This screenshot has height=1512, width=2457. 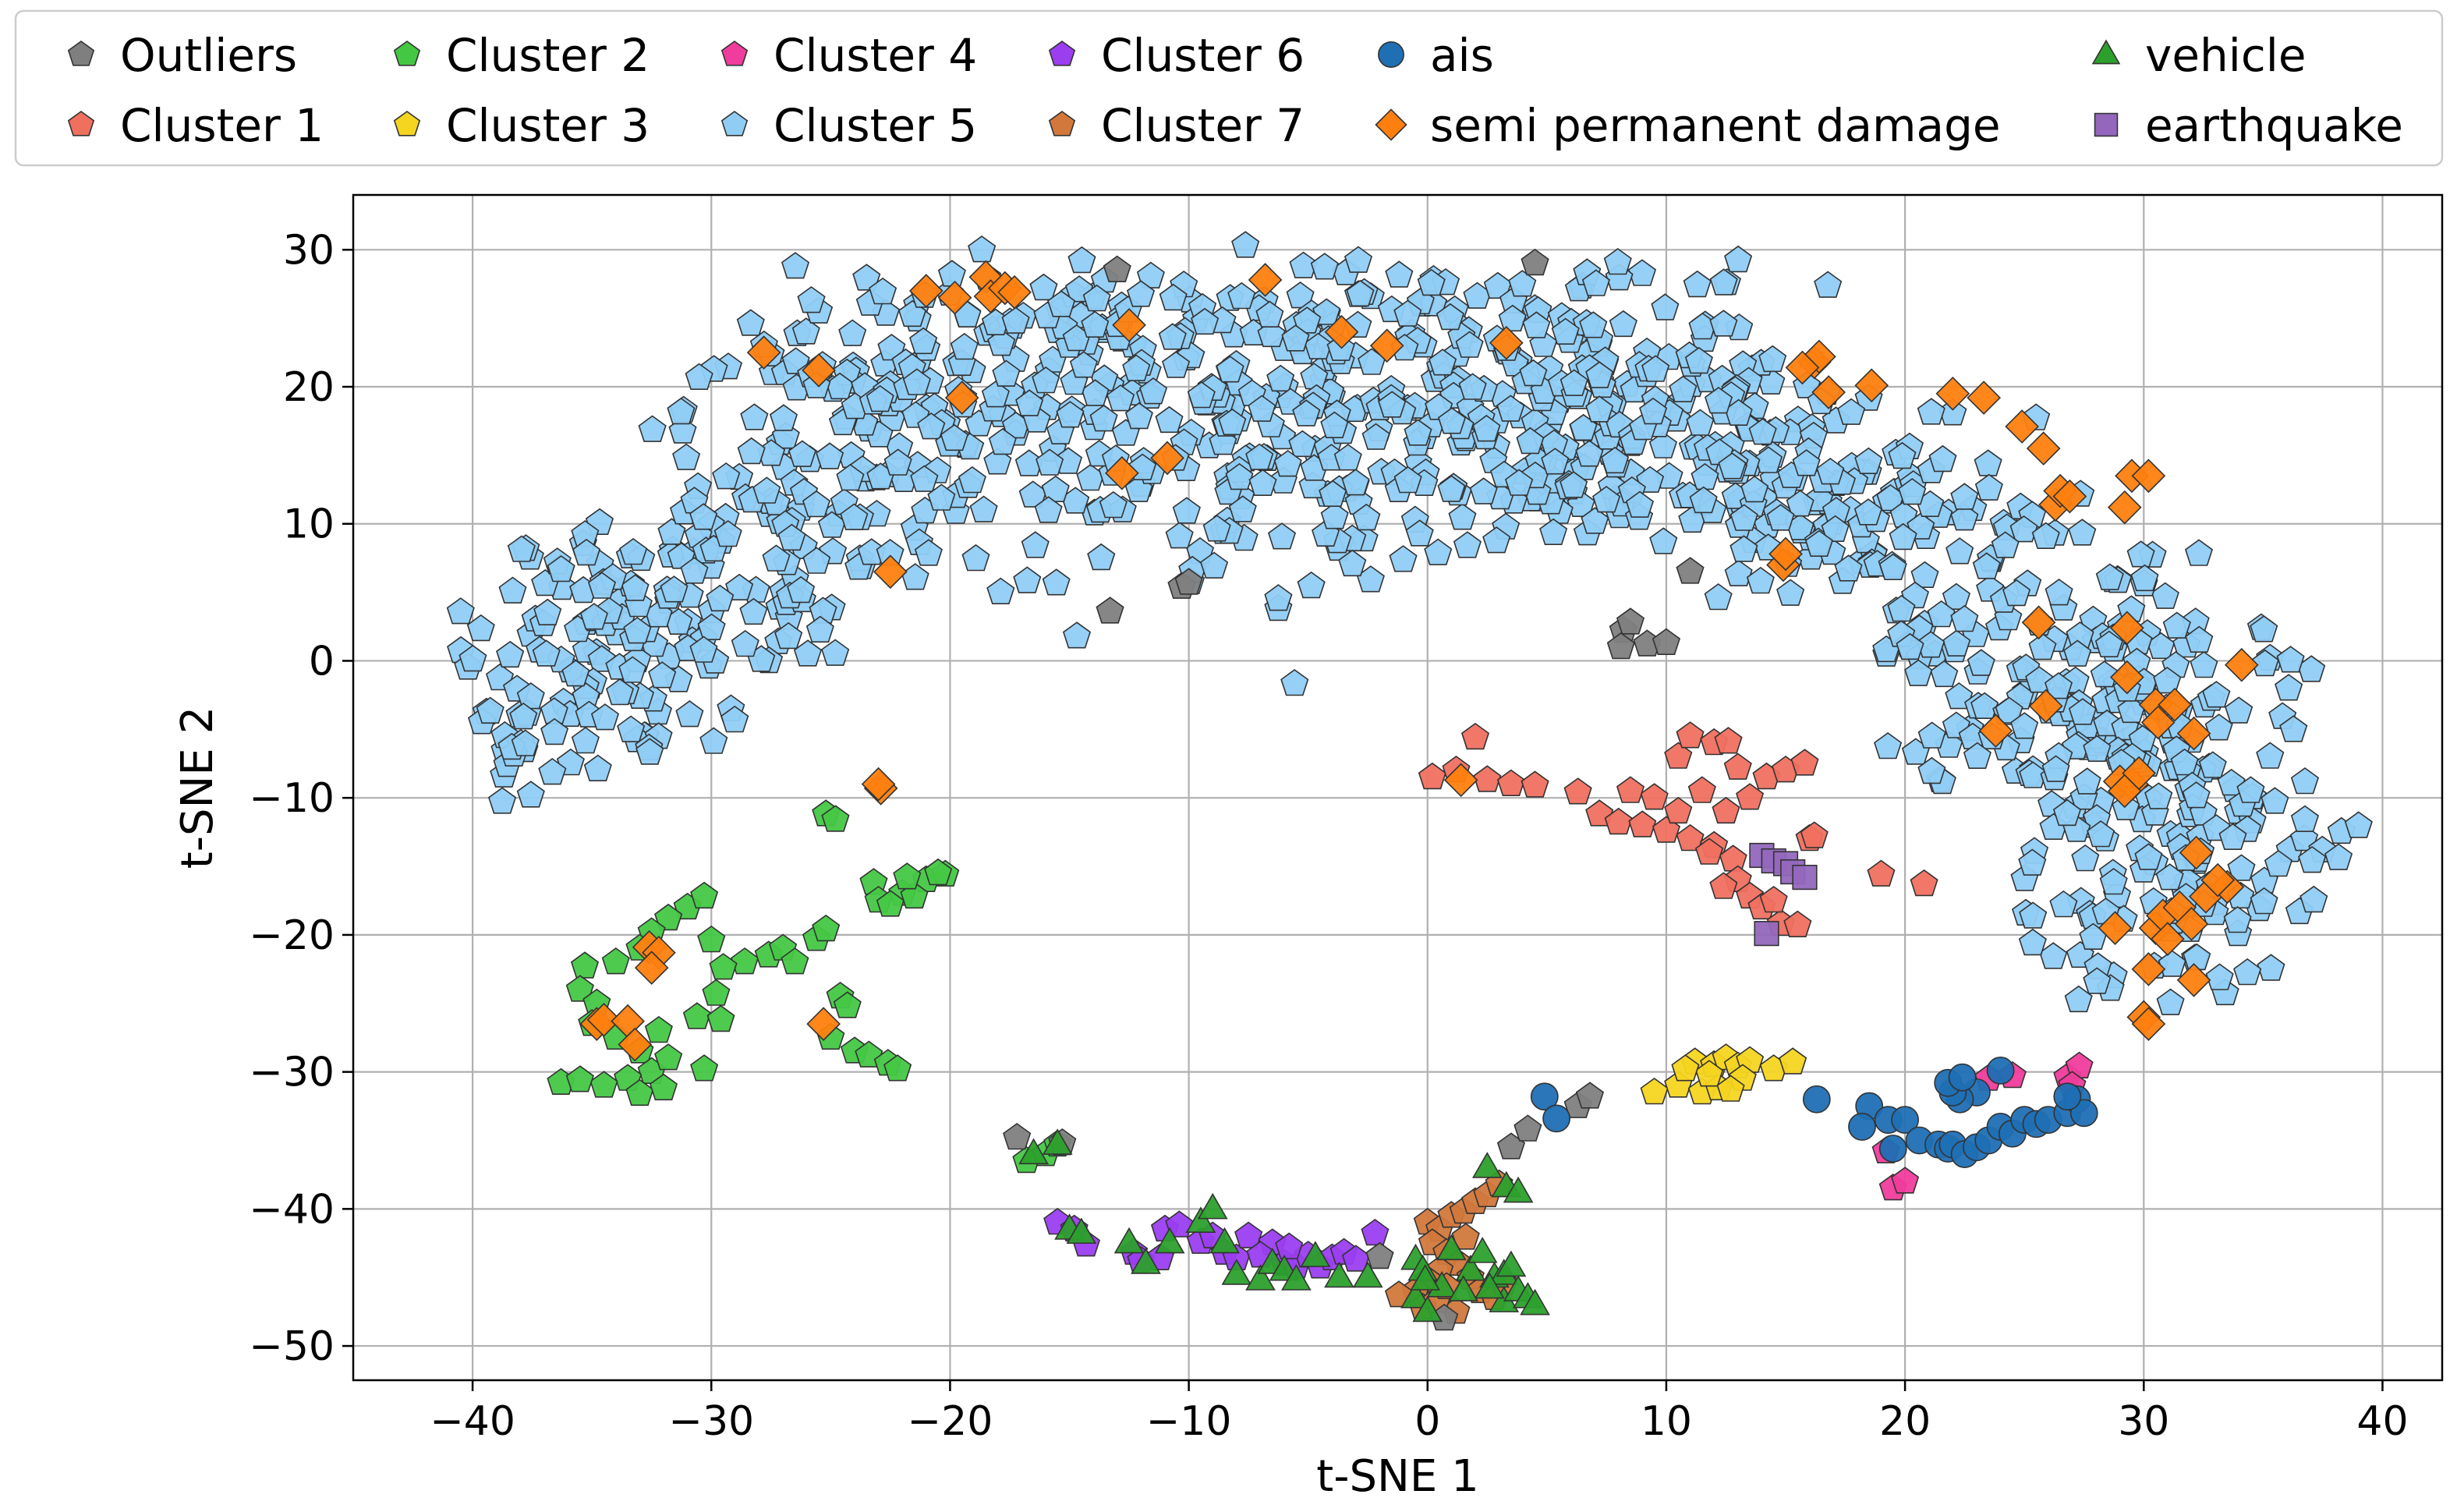 What do you see at coordinates (848, 55) in the screenshot?
I see `legend-item-cluster-4: Cluster 4` at bounding box center [848, 55].